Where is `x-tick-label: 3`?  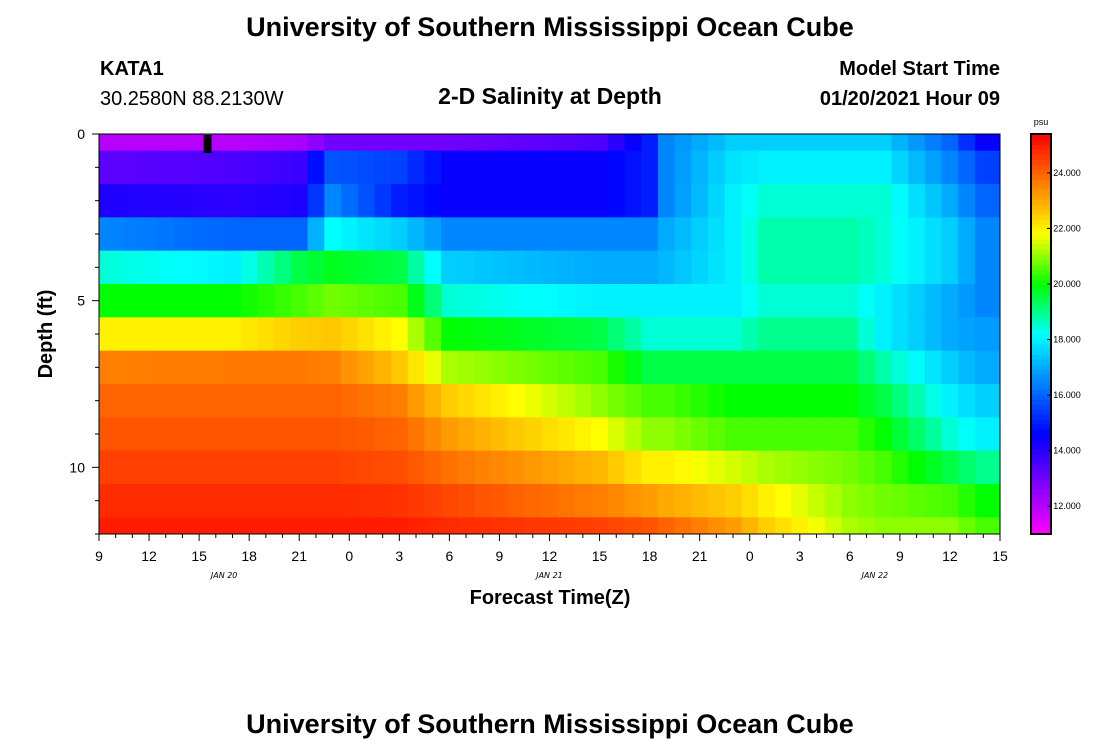 x-tick-label: 3 is located at coordinates (399, 556).